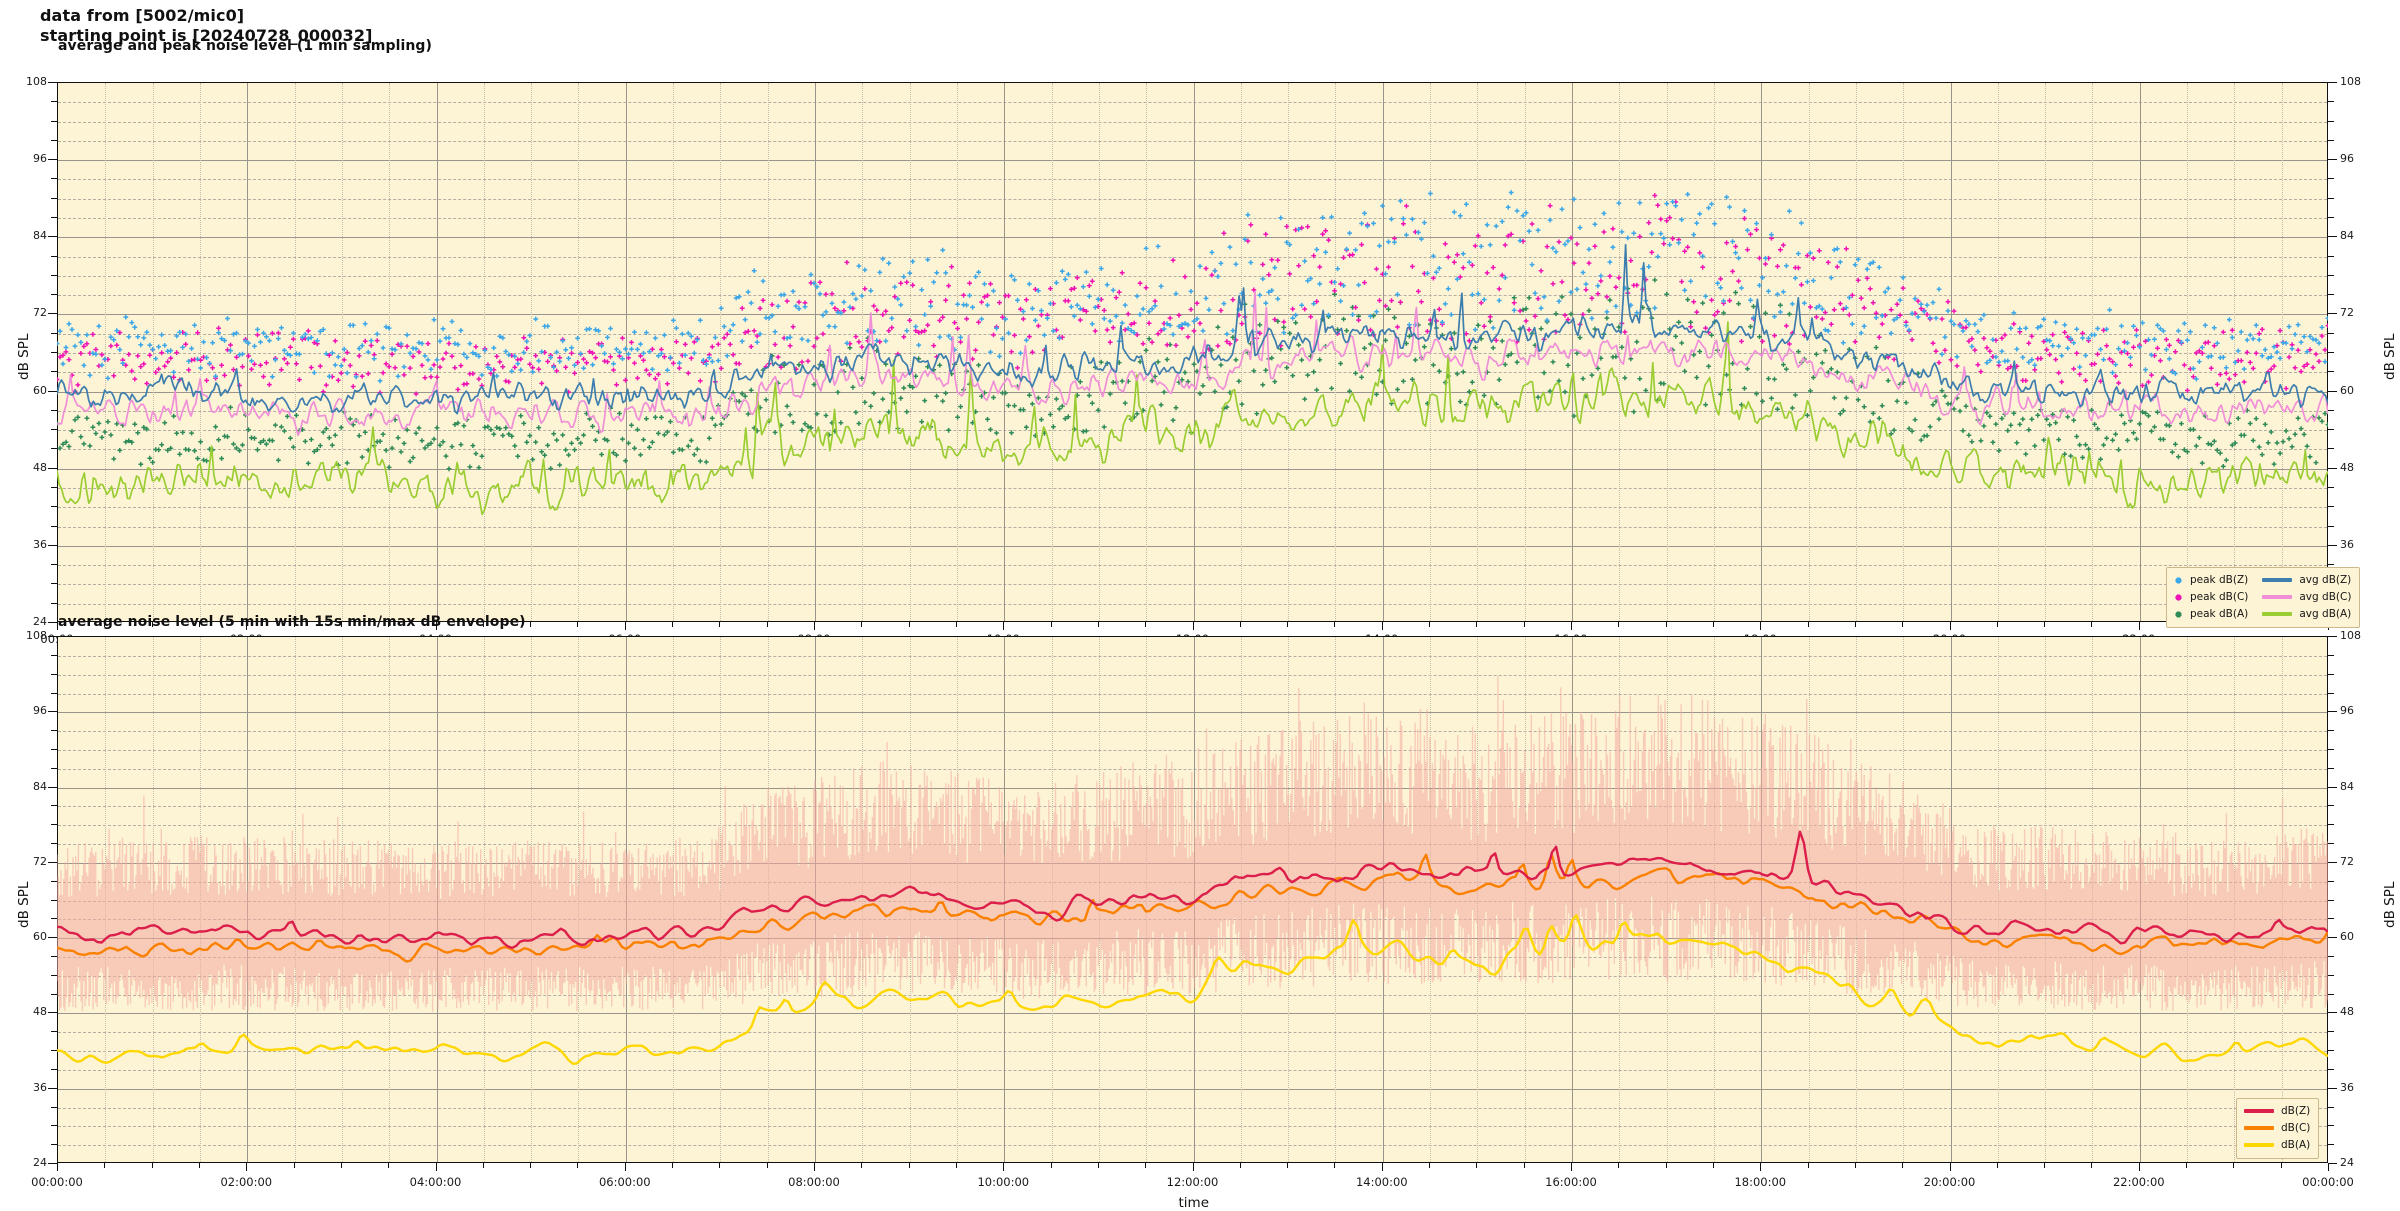 Image resolution: width=2400 pixels, height=1211 pixels. Describe the element at coordinates (2296, 1144) in the screenshot. I see `legend-item-label: dB(A)` at that location.